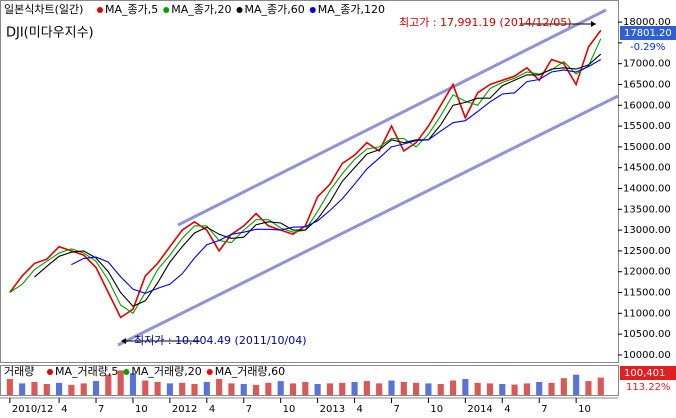 This screenshot has width=676, height=418. What do you see at coordinates (33, 409) in the screenshot?
I see `x-tick-label: 2010/12` at bounding box center [33, 409].